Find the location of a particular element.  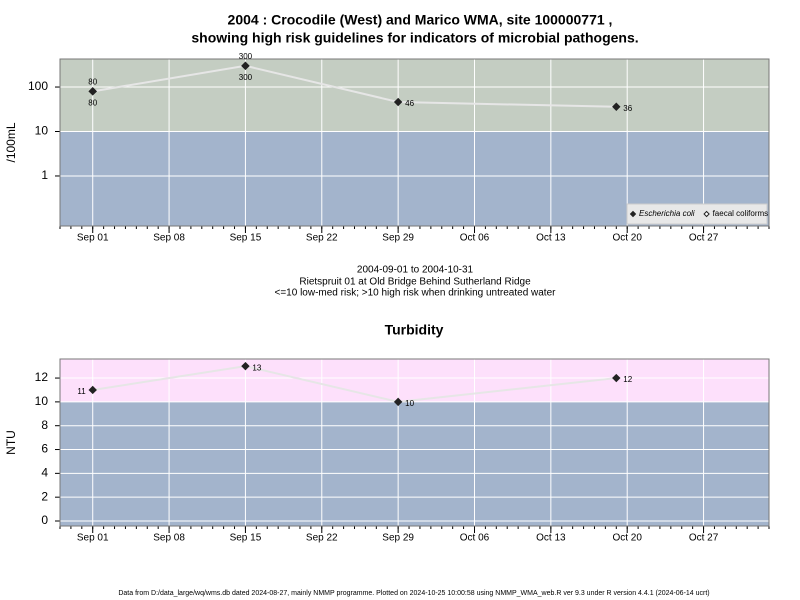

y-tick-label: 8 is located at coordinates (44, 425).